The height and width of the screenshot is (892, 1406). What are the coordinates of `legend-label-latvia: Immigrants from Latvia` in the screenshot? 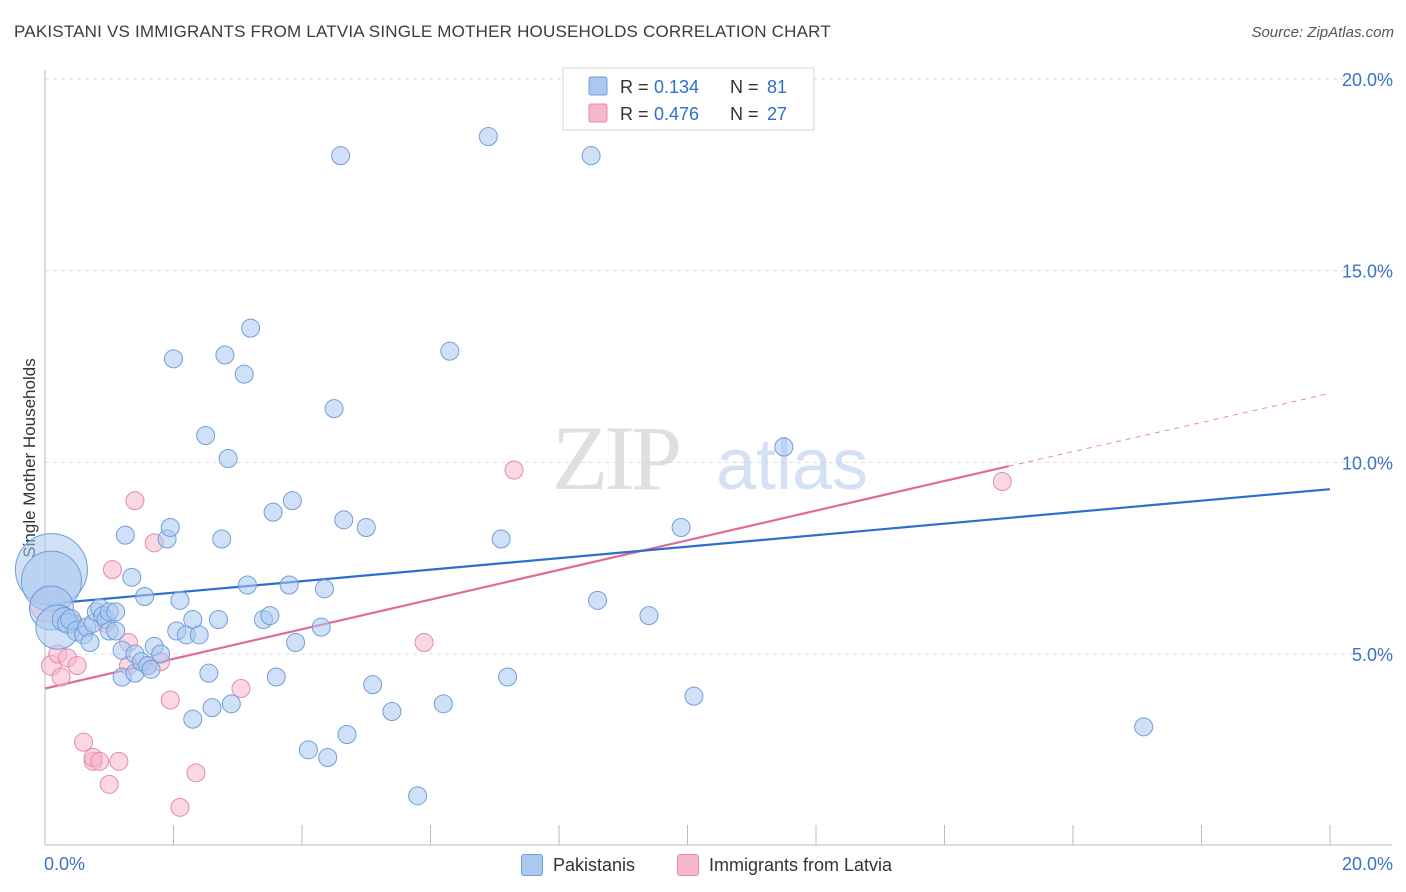 It's located at (801, 864).